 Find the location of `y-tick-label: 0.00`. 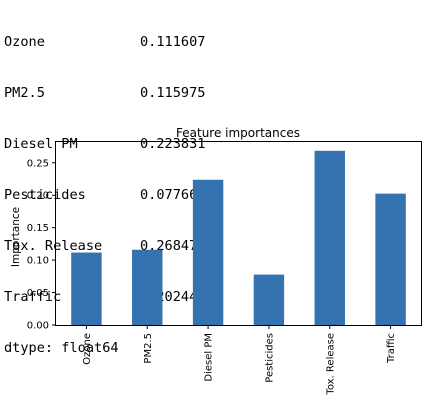

y-tick-label: 0.00 is located at coordinates (38, 326).